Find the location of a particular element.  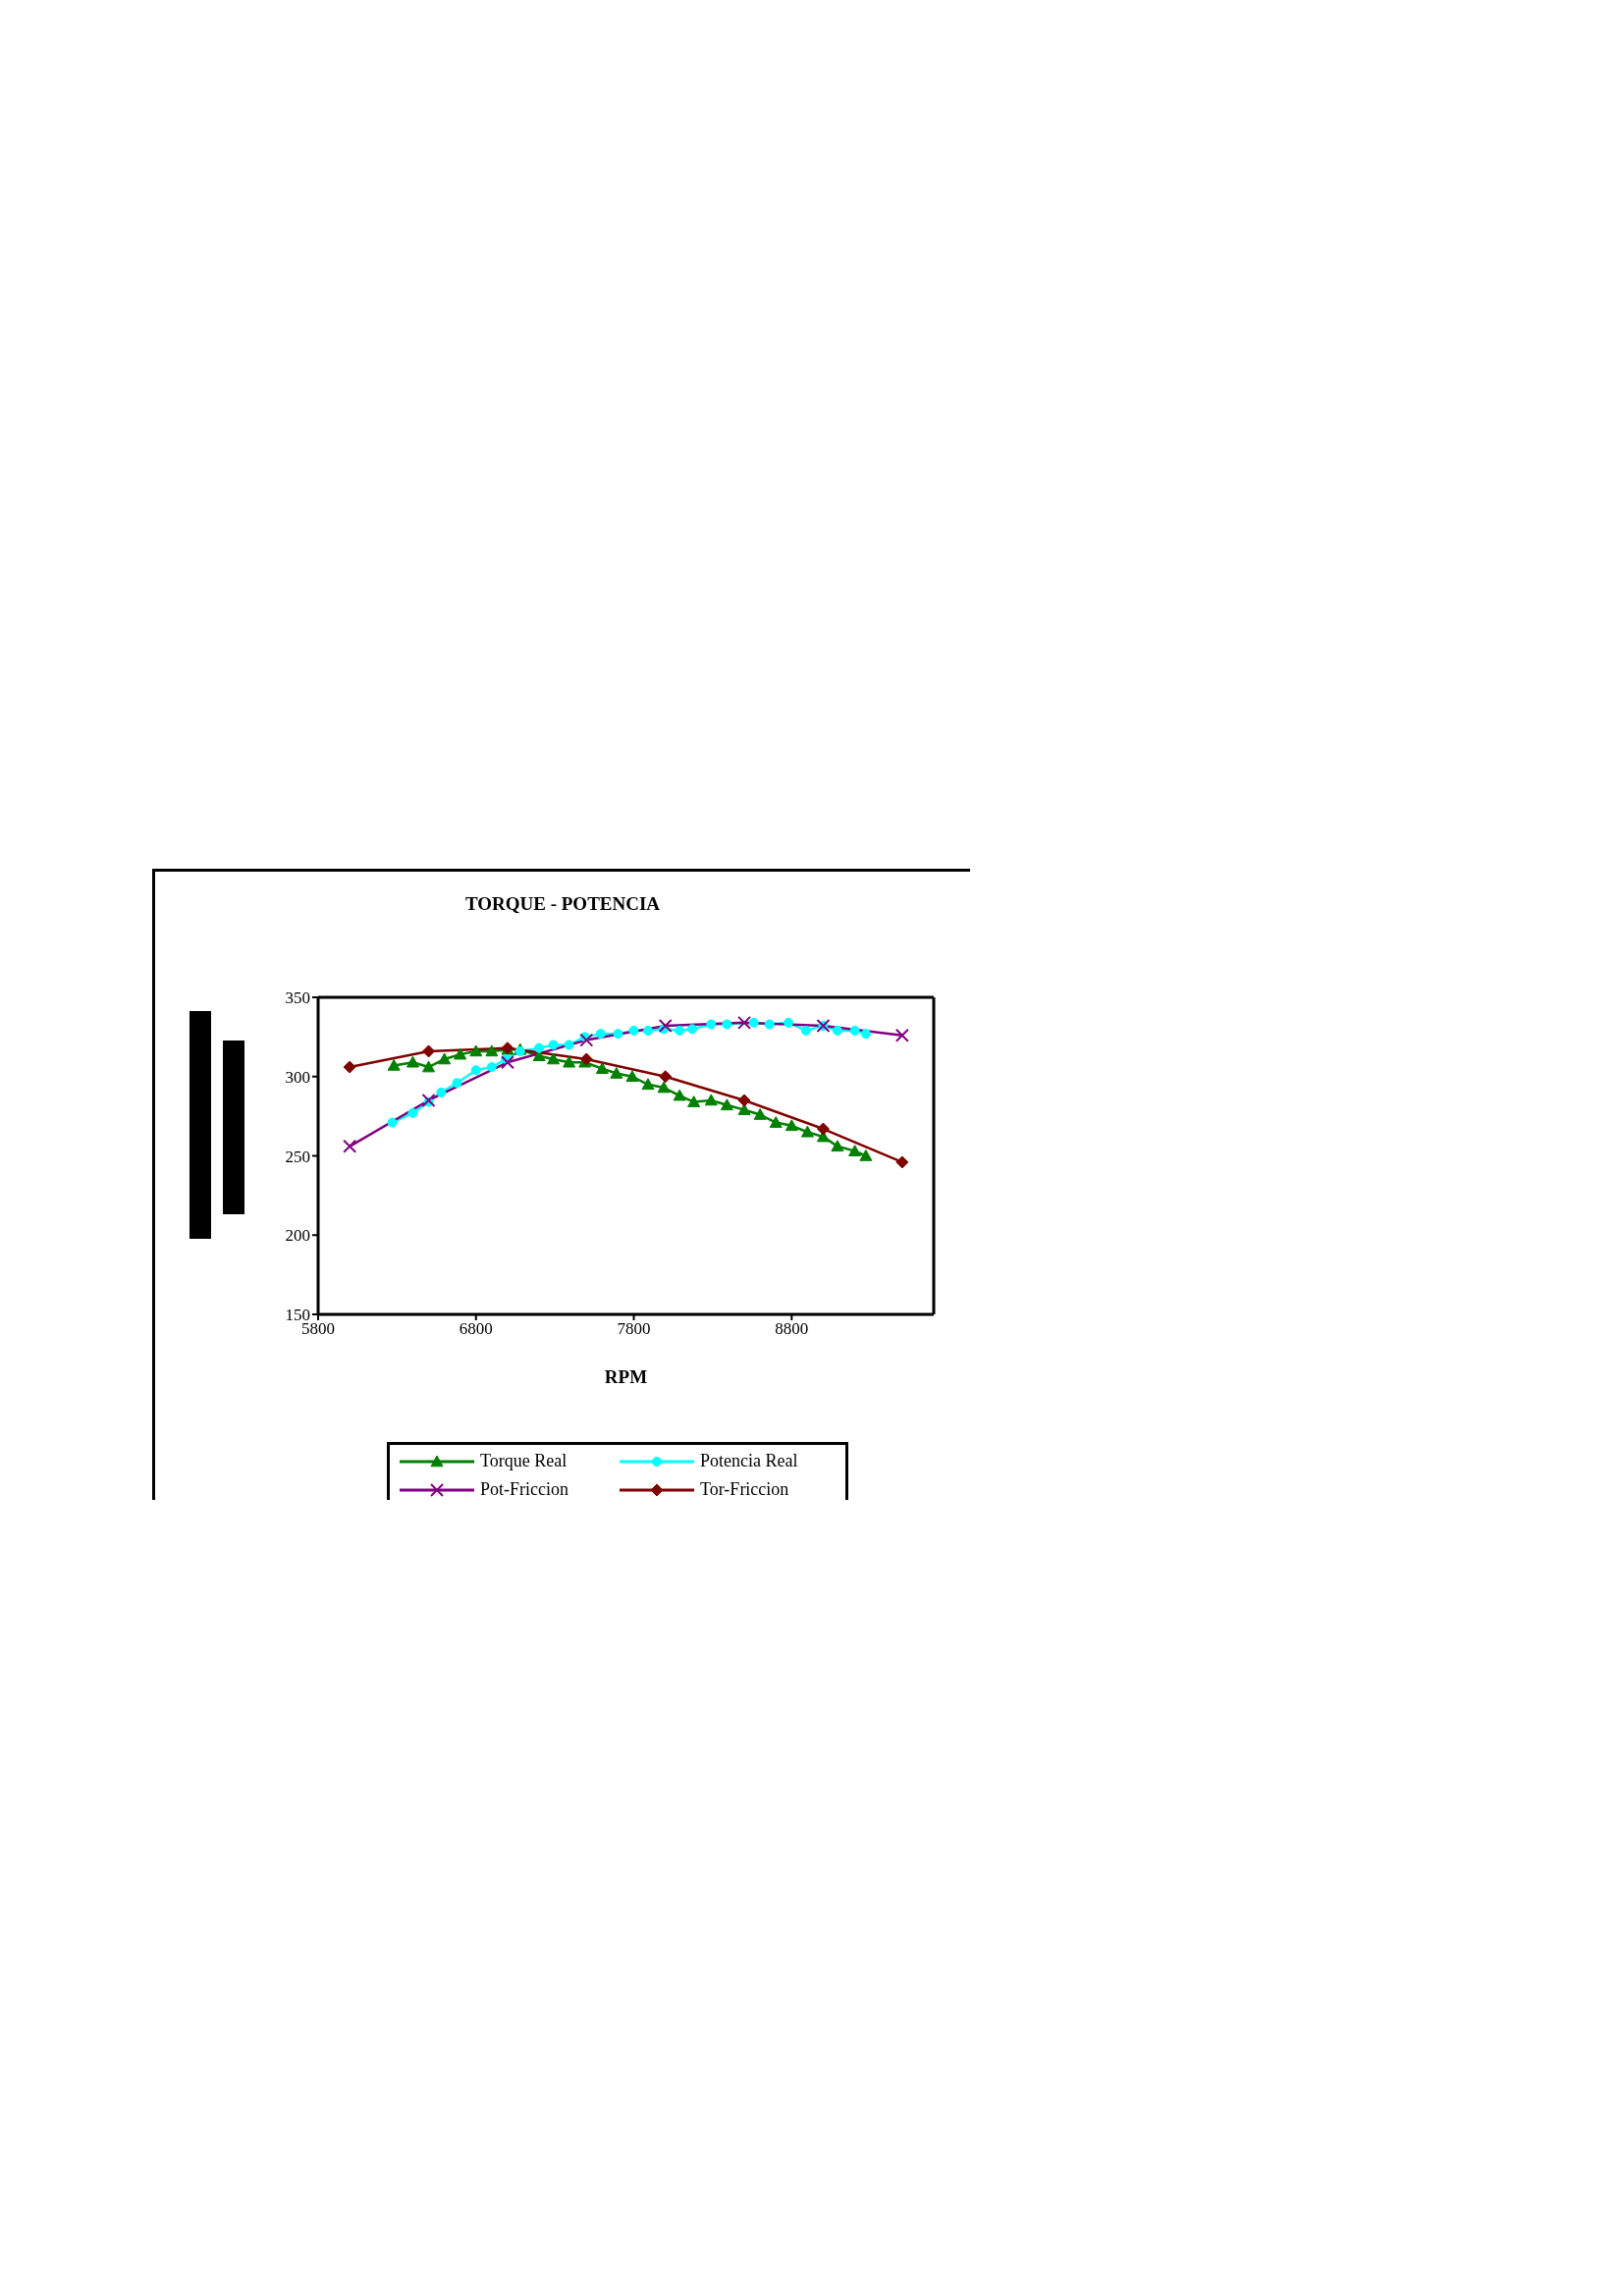

x-tick-label: 5800 is located at coordinates (318, 1329).